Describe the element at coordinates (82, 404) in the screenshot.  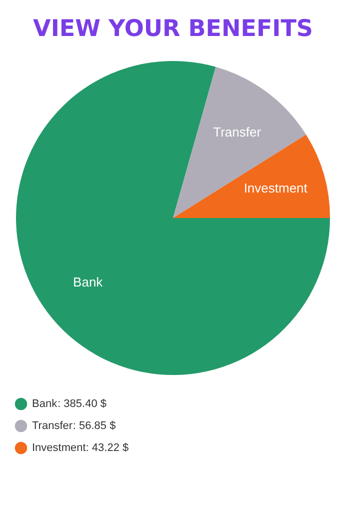
I see `data-label: : 385.40 $` at that location.